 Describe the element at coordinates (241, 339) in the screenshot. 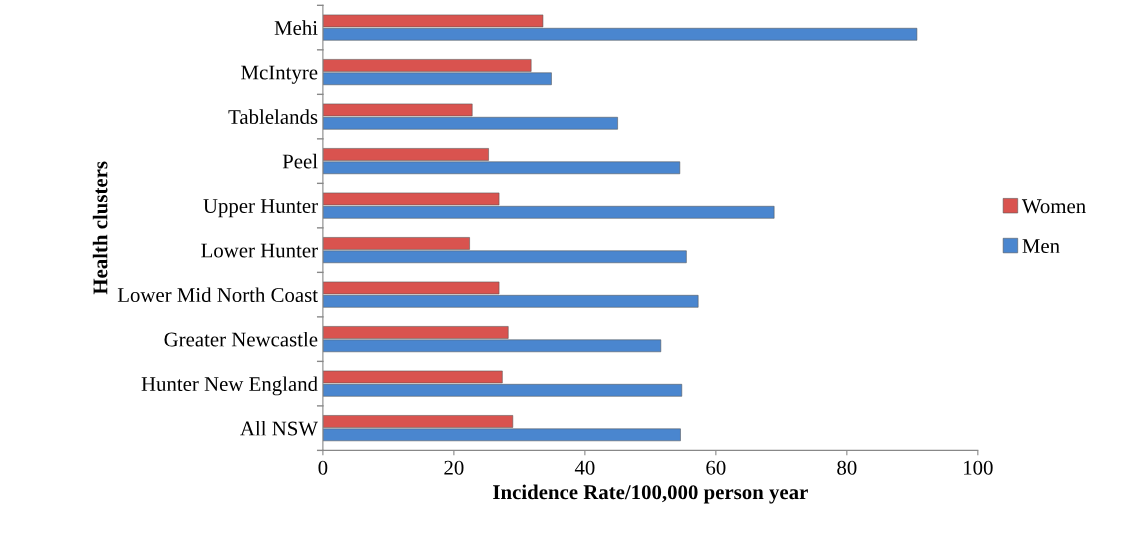

I see `y-tick-label: Greater Newcastle` at that location.